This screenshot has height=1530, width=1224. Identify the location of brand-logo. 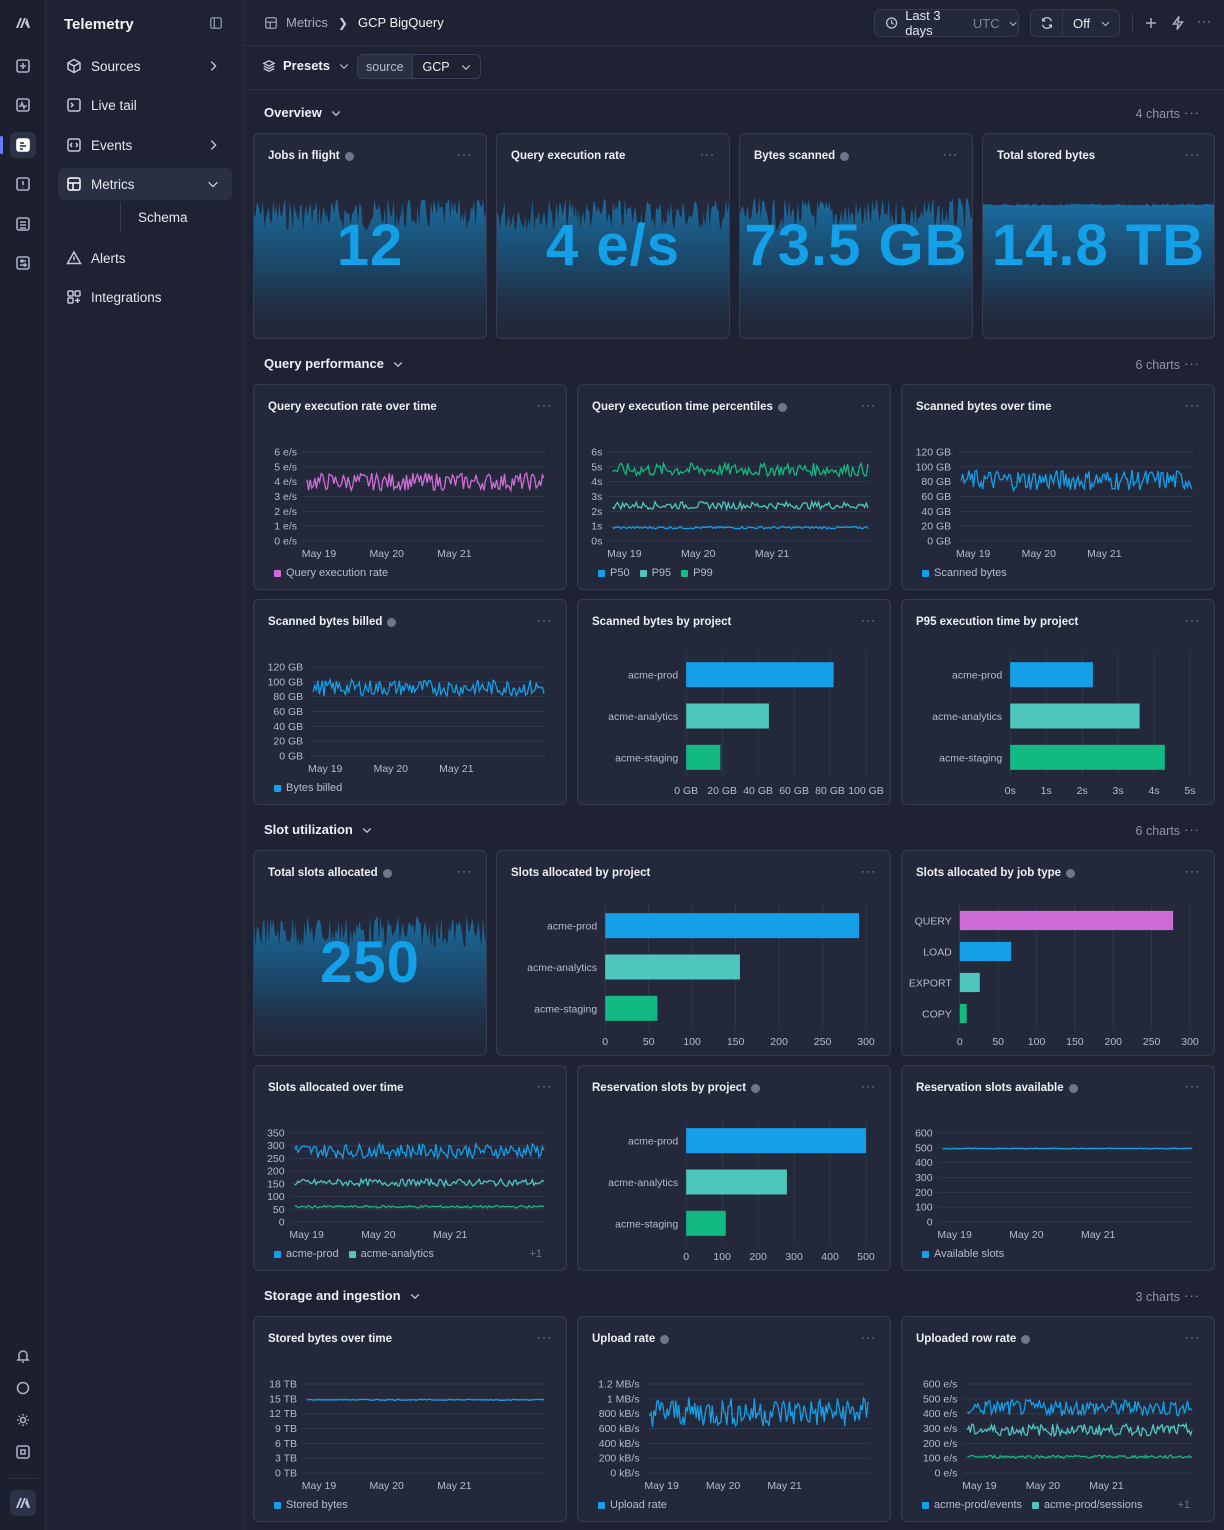
(23, 23).